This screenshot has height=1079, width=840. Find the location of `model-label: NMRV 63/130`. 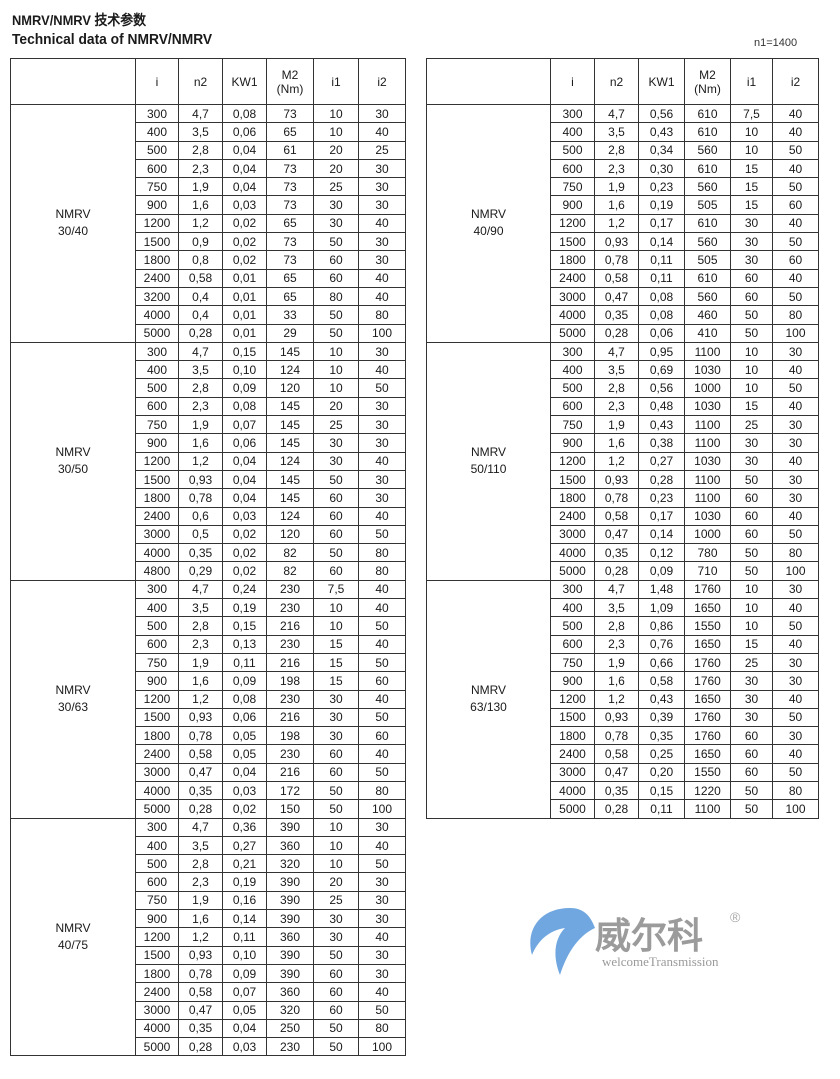

model-label: NMRV 63/130 is located at coordinates (488, 699).